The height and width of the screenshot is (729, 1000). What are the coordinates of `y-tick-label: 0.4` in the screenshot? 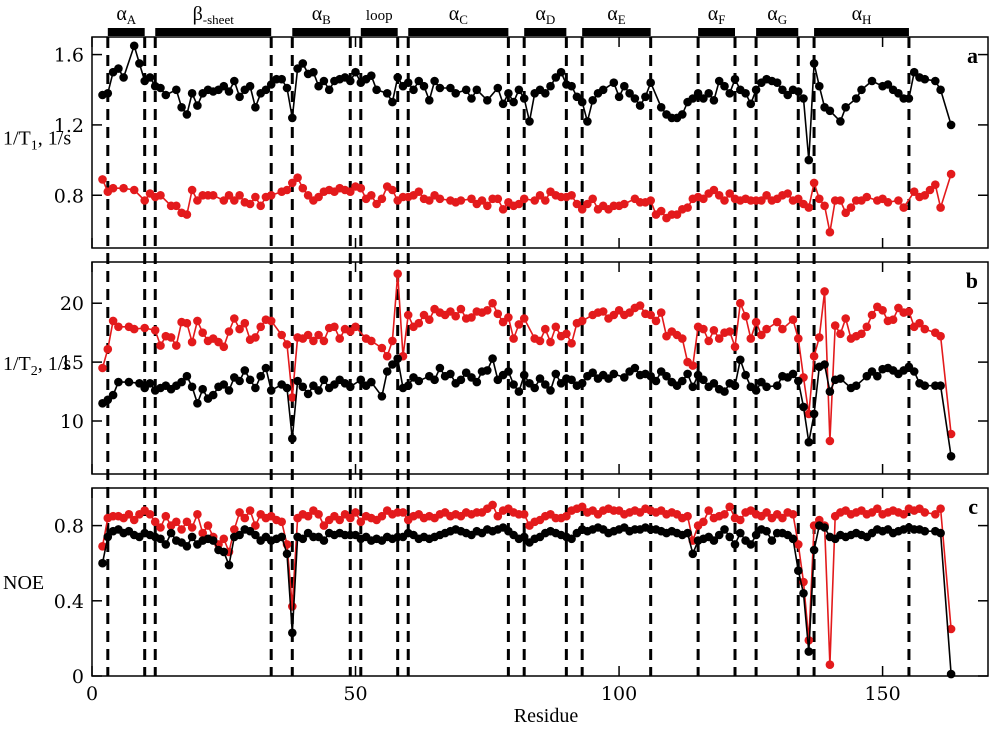 It's located at (69, 602).